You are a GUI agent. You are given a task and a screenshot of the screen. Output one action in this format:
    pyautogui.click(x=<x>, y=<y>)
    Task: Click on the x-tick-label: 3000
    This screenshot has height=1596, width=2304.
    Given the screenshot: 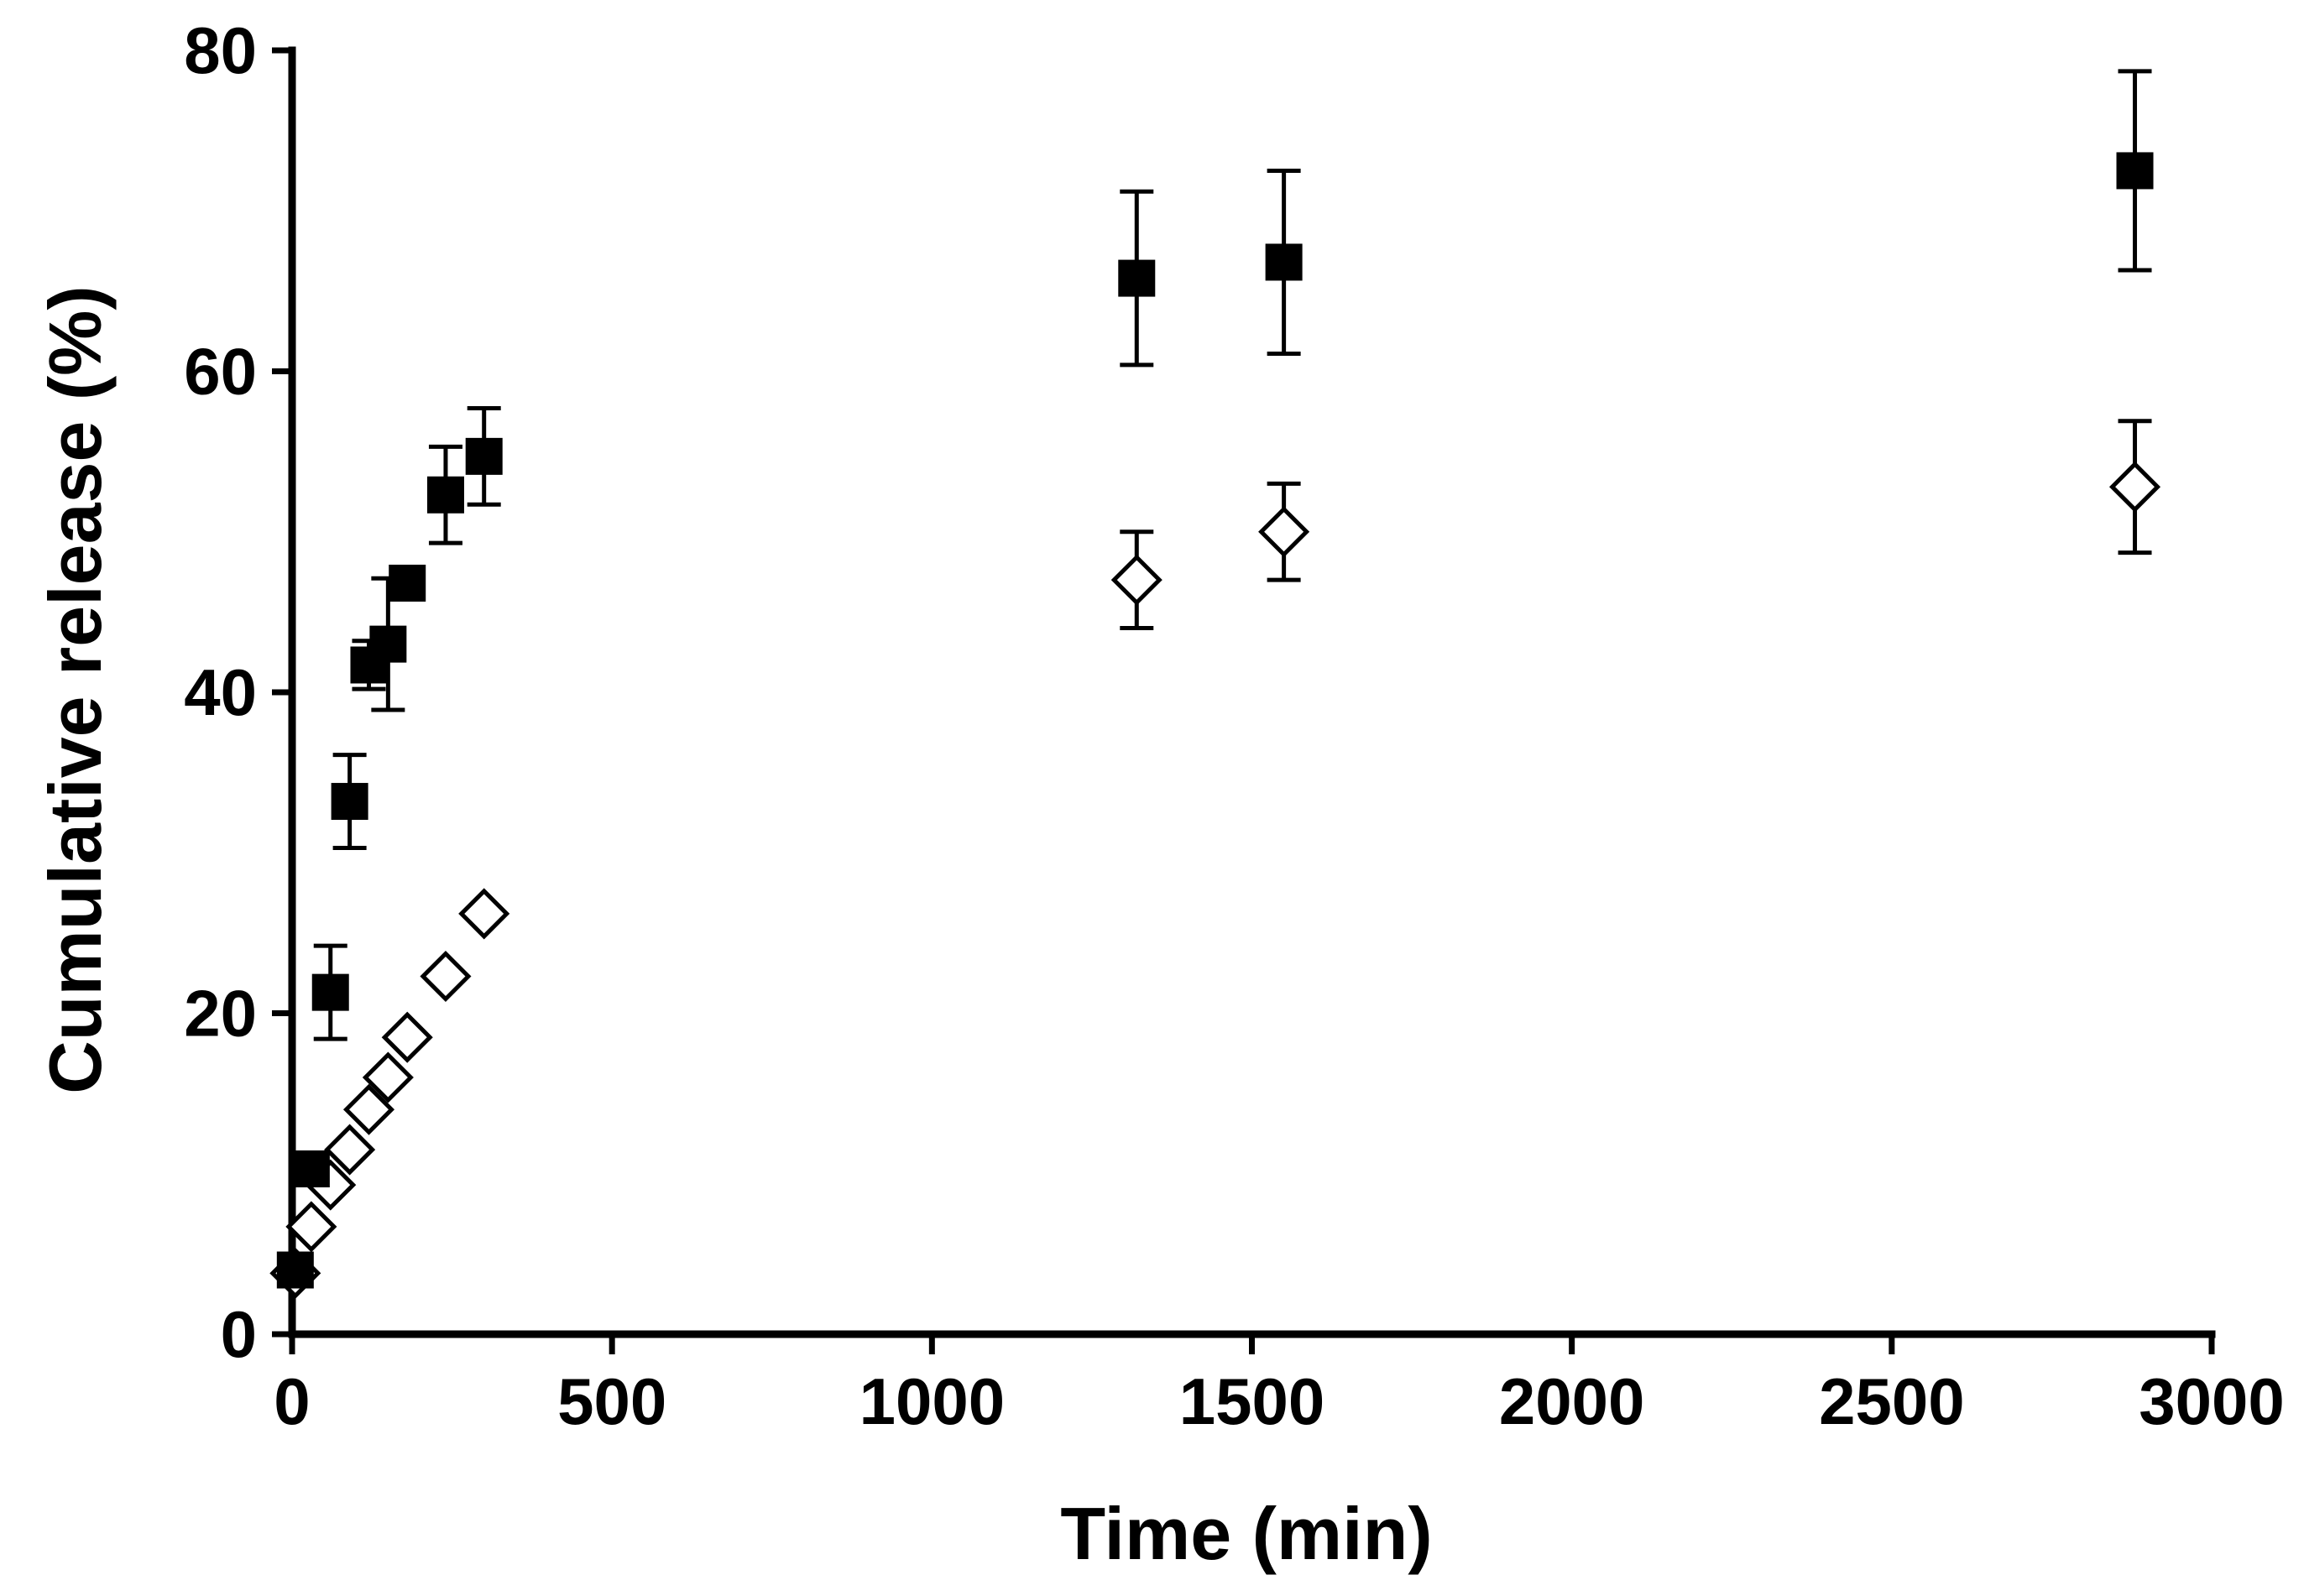 What is the action you would take?
    pyautogui.click(x=2212, y=1401)
    